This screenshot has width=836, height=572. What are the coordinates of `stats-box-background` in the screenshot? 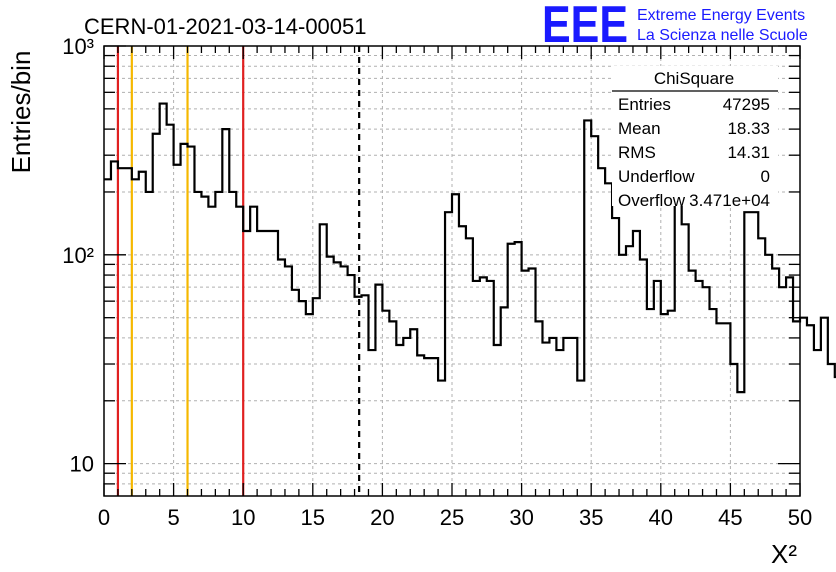 It's located at (695, 136).